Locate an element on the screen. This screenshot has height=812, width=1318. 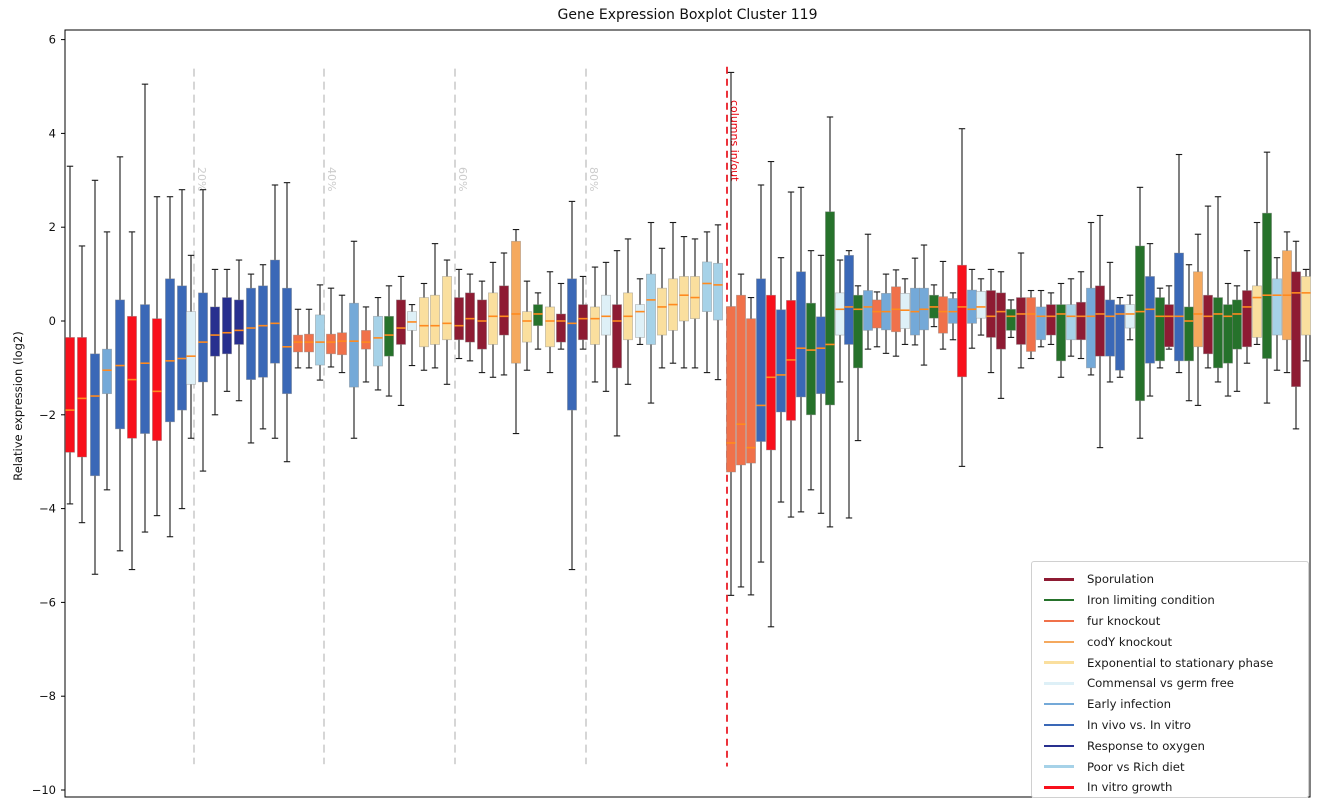
legend-label: Poor vs Rich diet is located at coordinates (1136, 766).